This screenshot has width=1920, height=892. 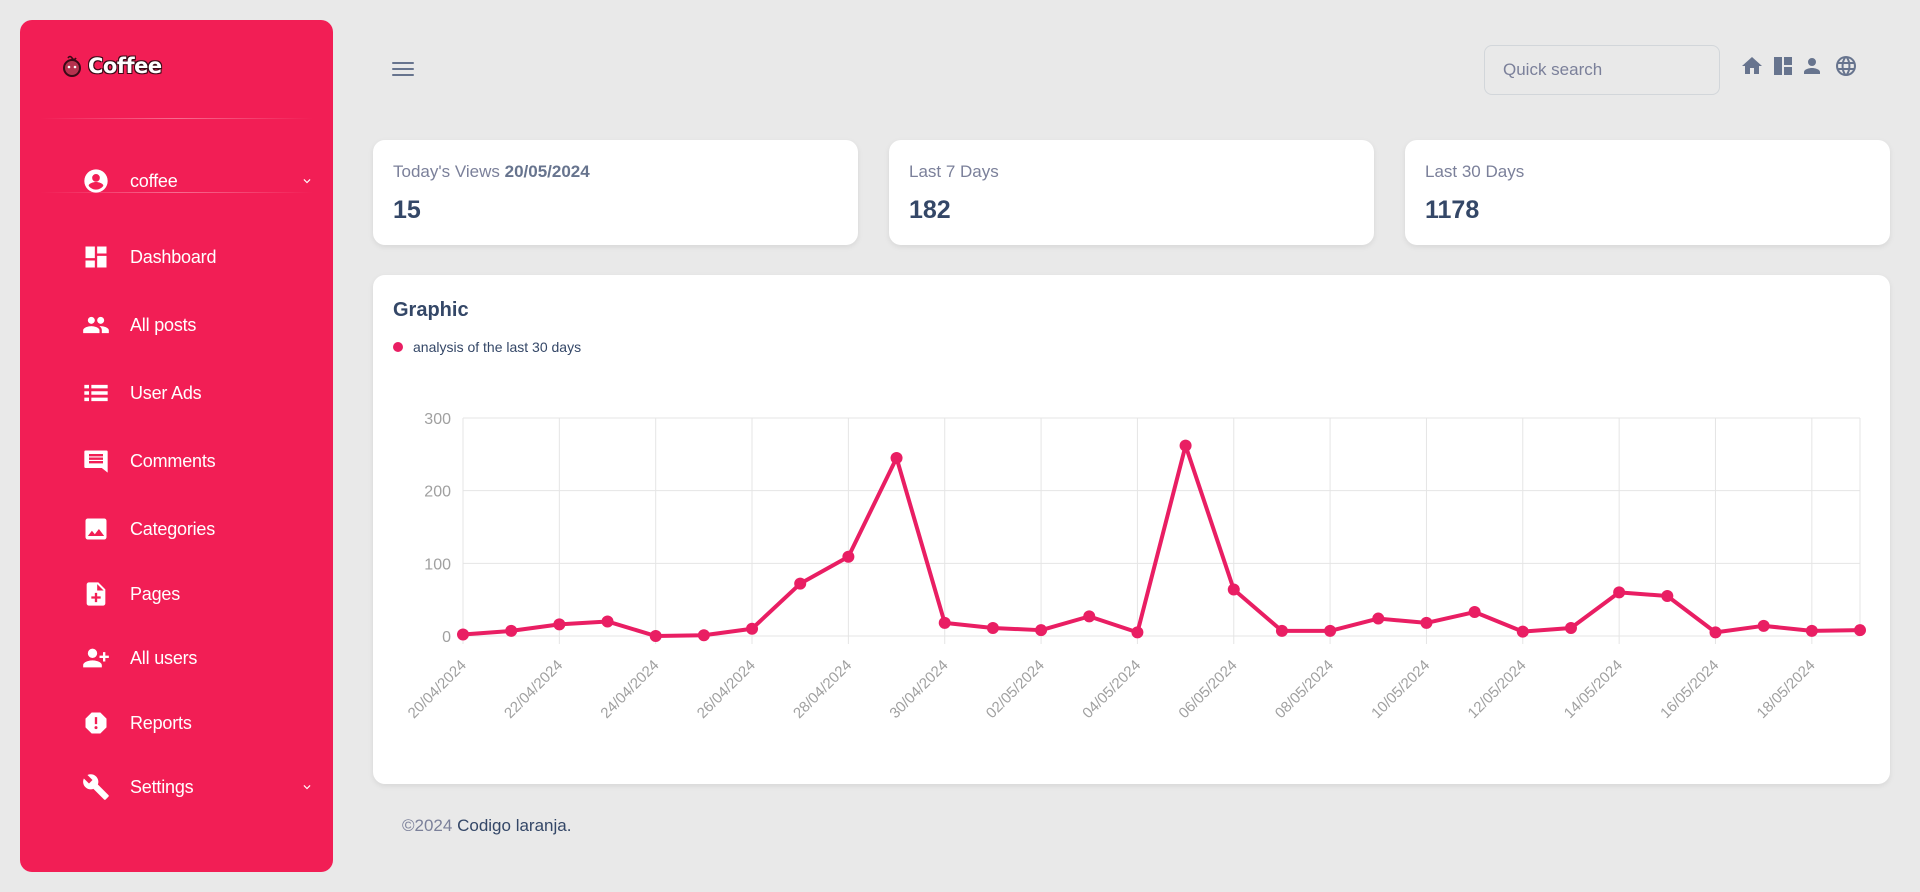 I want to click on home-icon, so click(x=1752, y=66).